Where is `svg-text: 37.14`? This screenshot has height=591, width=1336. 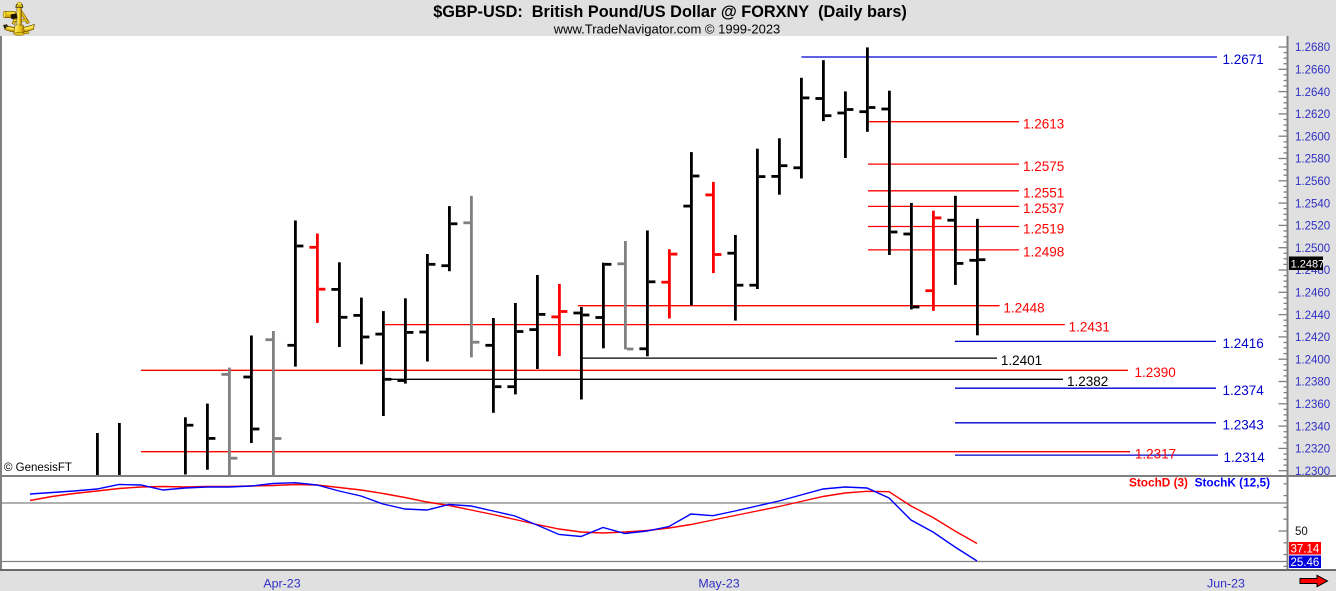 svg-text: 37.14 is located at coordinates (1305, 549).